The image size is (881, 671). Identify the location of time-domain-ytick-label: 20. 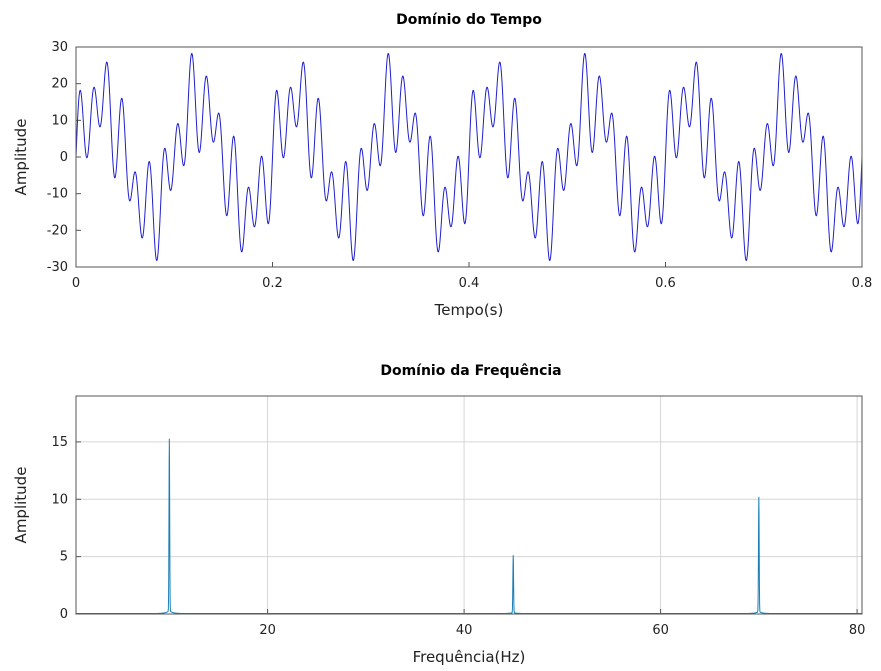
(59, 84).